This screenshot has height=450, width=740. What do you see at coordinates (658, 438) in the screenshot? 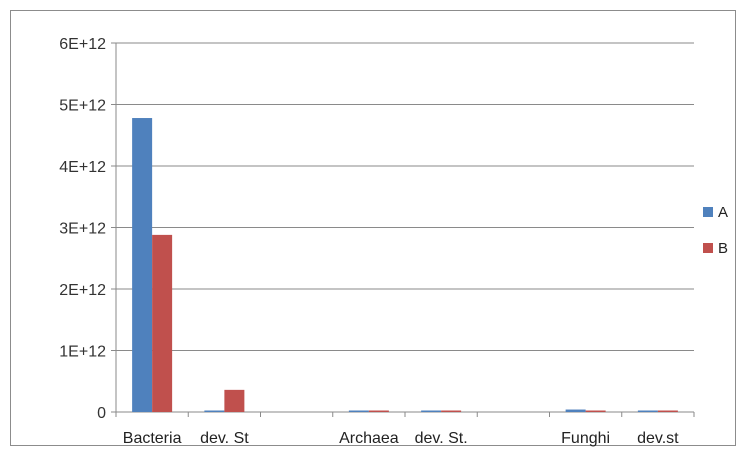
I see `x-category-label: dev.st` at bounding box center [658, 438].